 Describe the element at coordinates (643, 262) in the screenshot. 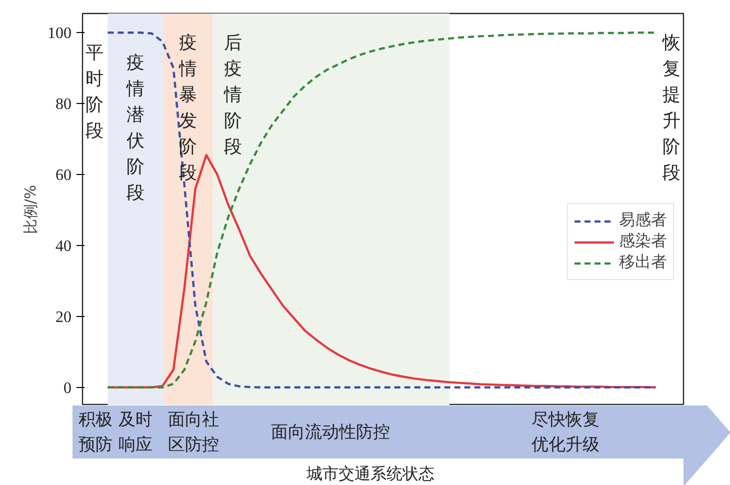

I see `legend-label: 移出者` at that location.